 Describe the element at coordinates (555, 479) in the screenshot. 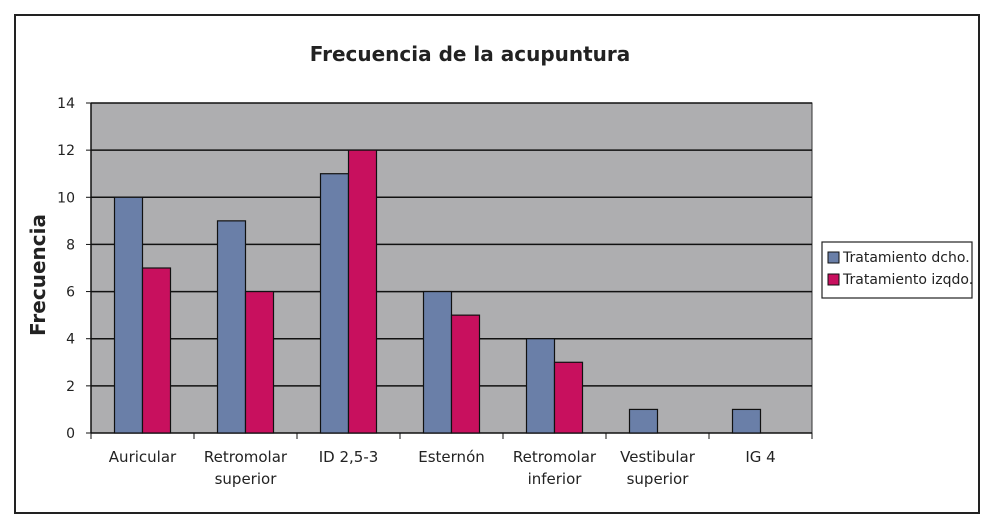

I see `x-category-label-line: inferior` at that location.